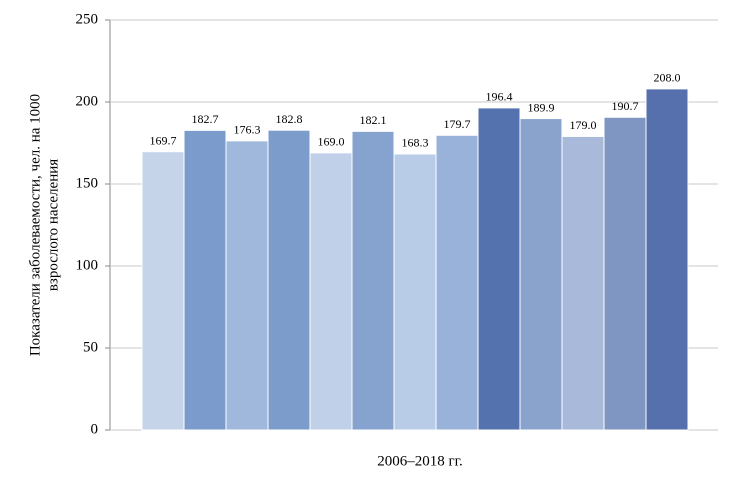 The height and width of the screenshot is (489, 738). Describe the element at coordinates (87, 19) in the screenshot. I see `y-tick-label: 250` at that location.